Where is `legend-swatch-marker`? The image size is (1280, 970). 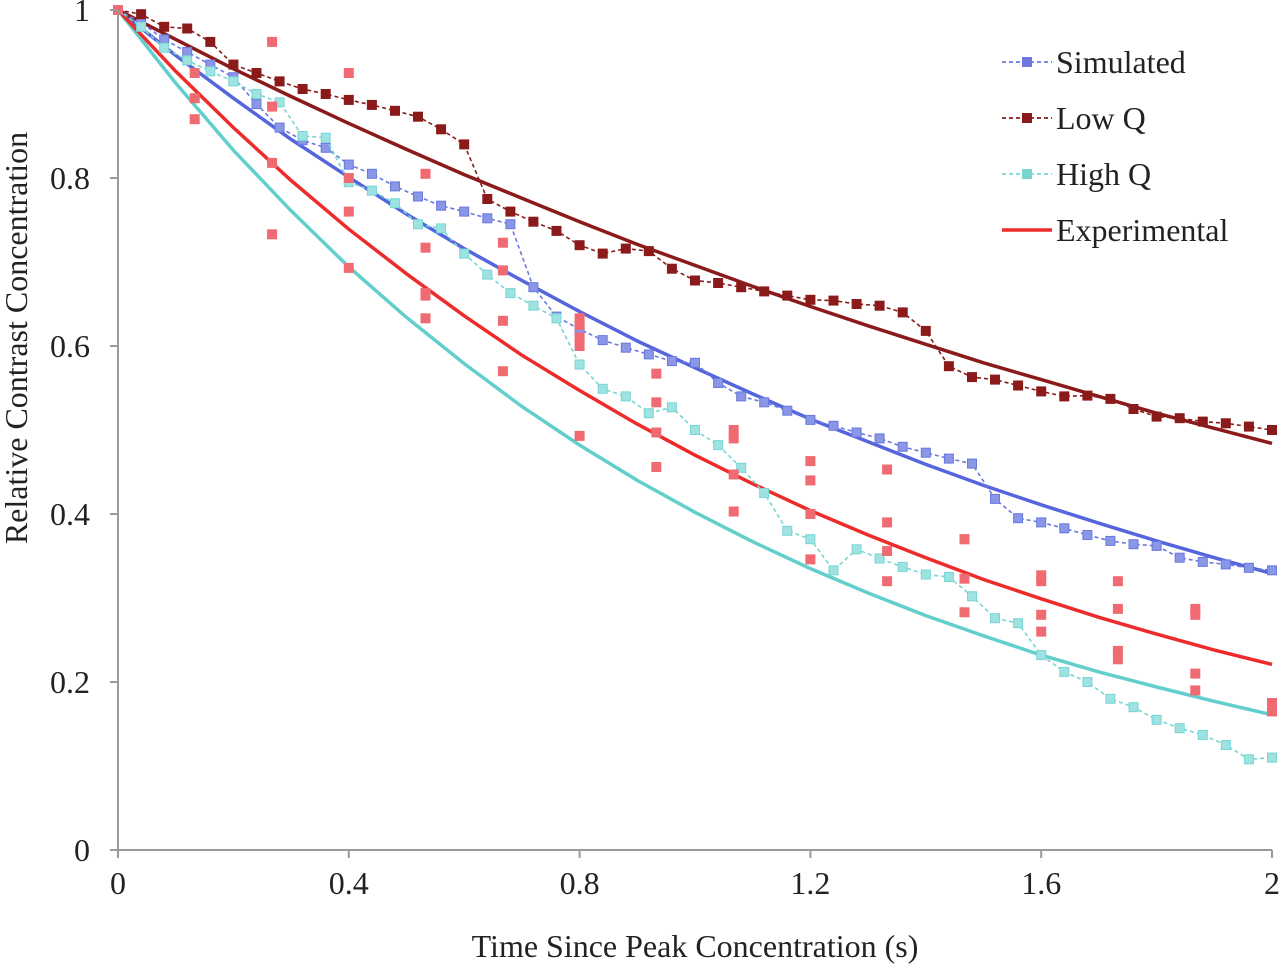
legend-swatch-marker is located at coordinates (1027, 118).